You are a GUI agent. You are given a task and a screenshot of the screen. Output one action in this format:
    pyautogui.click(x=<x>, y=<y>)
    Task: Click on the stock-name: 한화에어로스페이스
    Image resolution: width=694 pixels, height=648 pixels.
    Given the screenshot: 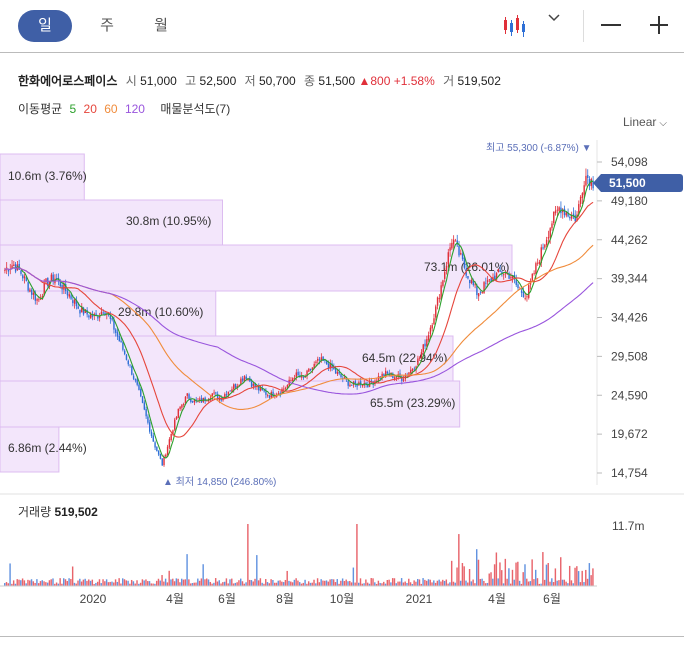 What is the action you would take?
    pyautogui.click(x=68, y=81)
    